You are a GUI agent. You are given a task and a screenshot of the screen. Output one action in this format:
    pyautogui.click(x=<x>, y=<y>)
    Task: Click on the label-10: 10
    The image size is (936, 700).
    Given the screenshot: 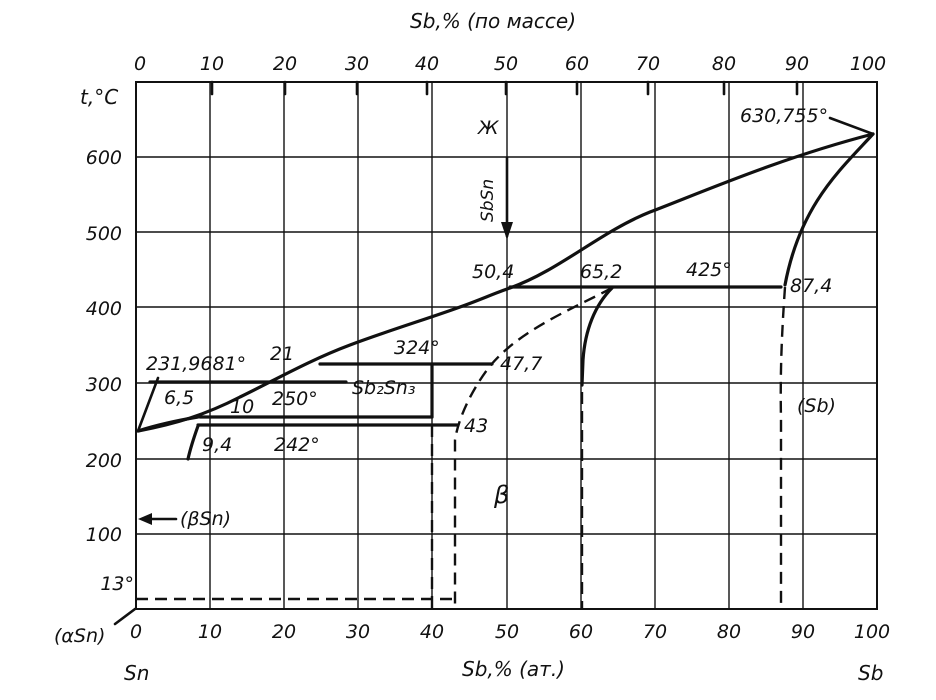 What is the action you would take?
    pyautogui.click(x=242, y=407)
    